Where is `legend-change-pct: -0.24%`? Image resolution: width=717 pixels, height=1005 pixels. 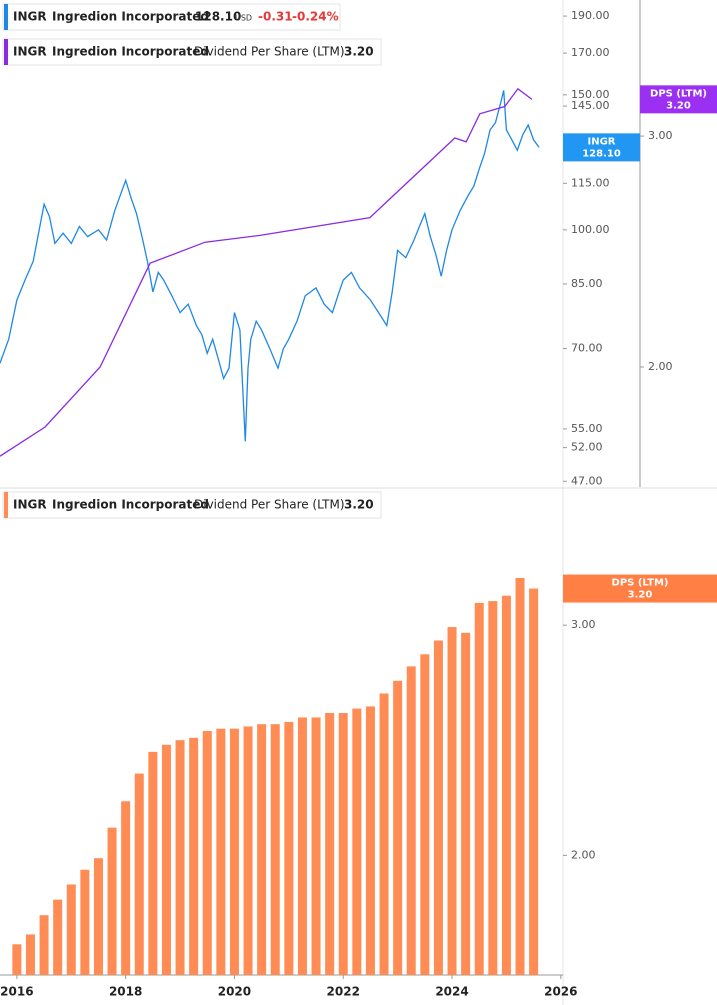
legend-change-pct: -0.24% is located at coordinates (315, 17).